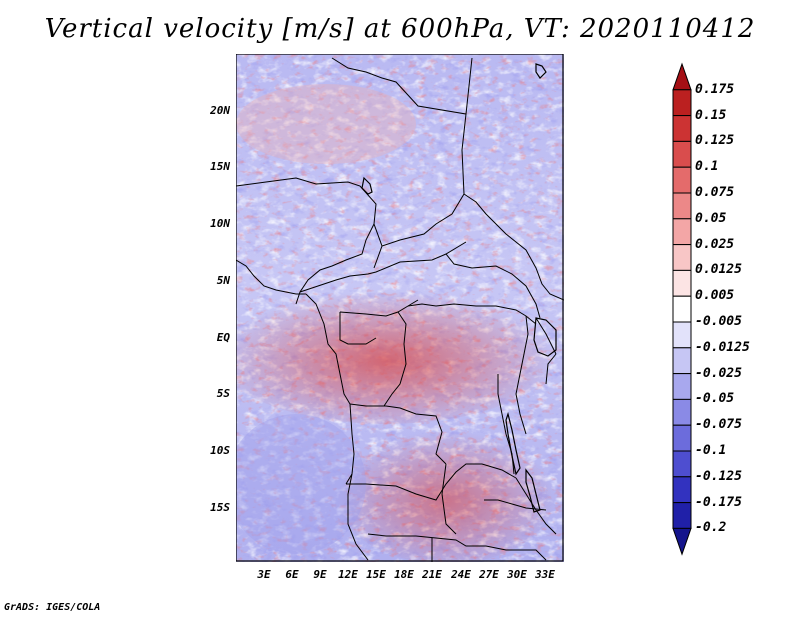 The image size is (800, 618). Describe the element at coordinates (715, 399) in the screenshot. I see `colorbar-label: -0.05` at that location.